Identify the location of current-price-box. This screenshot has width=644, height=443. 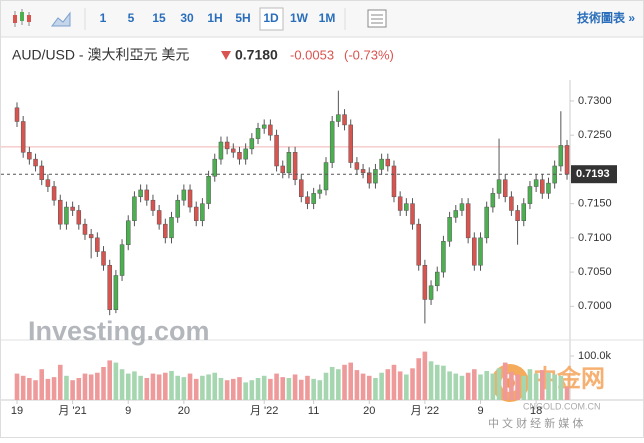
(594, 174).